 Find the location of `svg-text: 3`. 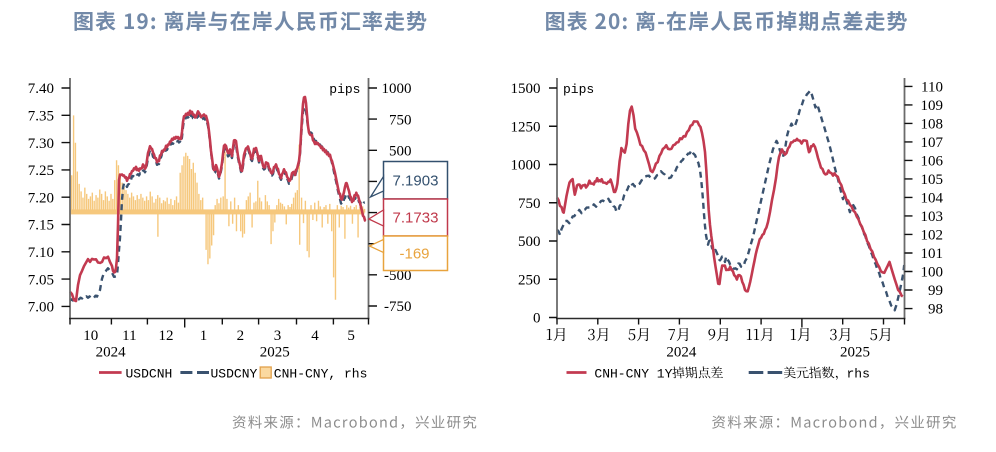

svg-text: 3 is located at coordinates (278, 336).